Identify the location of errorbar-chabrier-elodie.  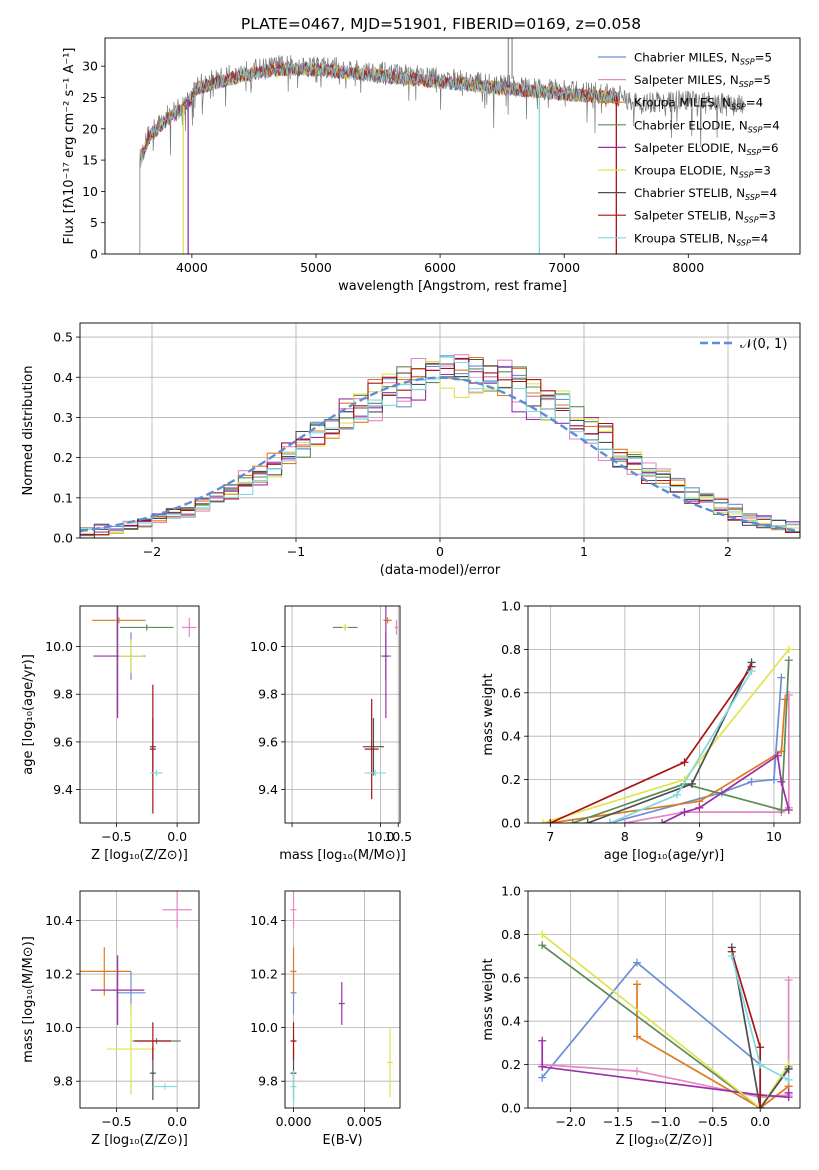
(147, 627).